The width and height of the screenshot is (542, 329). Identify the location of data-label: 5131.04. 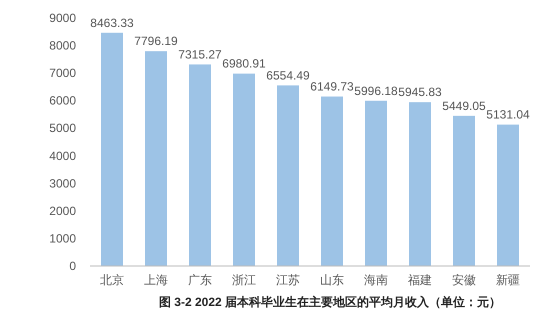
(508, 115).